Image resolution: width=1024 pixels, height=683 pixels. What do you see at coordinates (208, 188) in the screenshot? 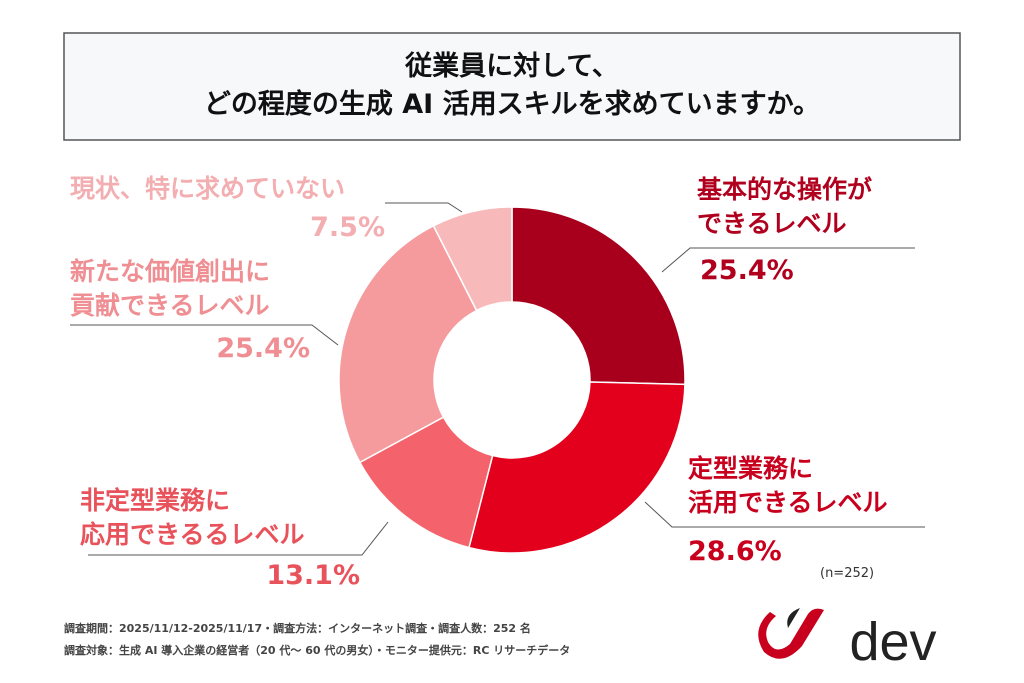
I see `category-label: 現状、特に求めていない` at bounding box center [208, 188].